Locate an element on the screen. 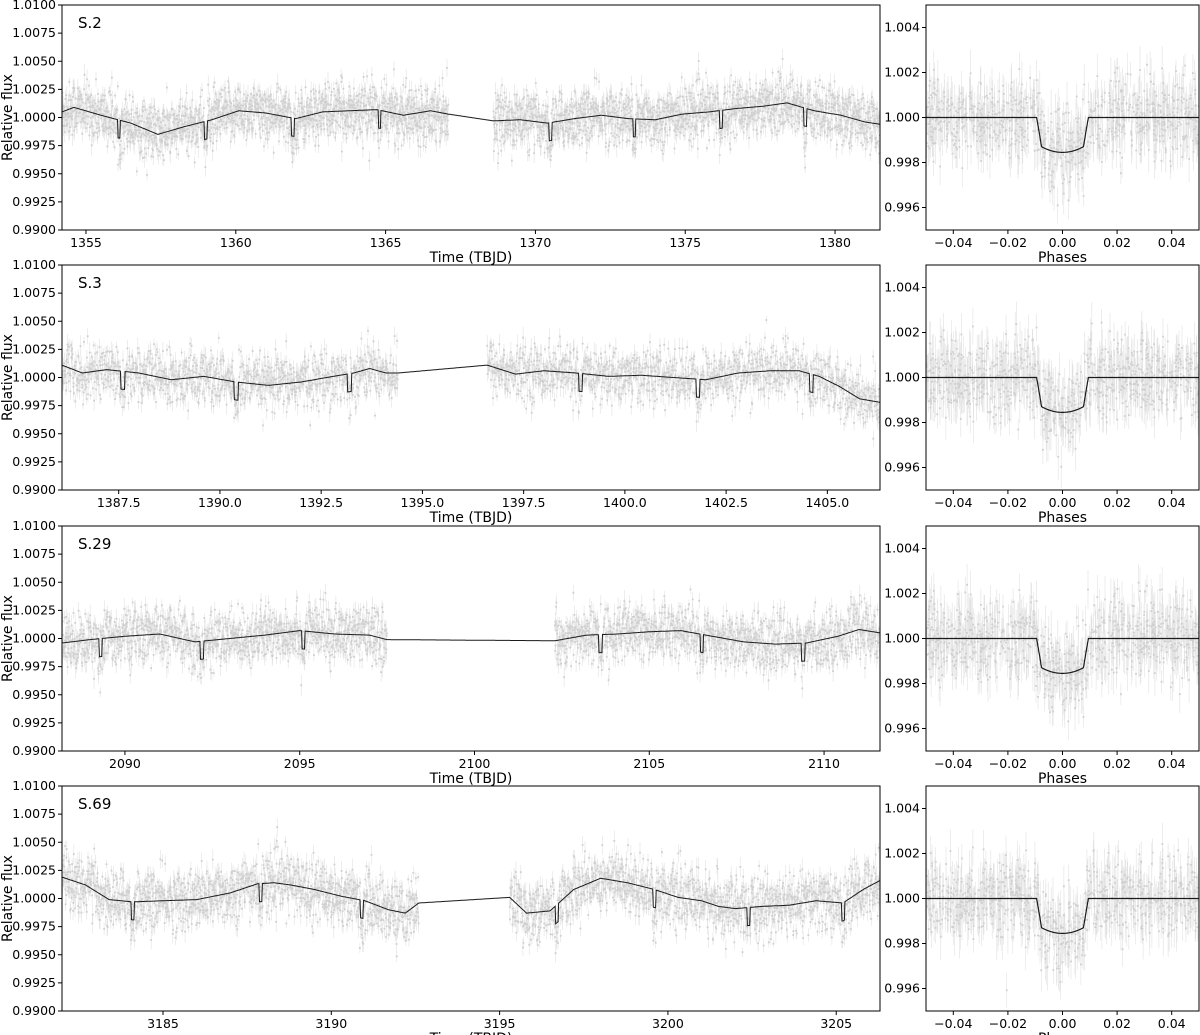 The width and height of the screenshot is (1200, 1035). x-tick-label: 1400.0 is located at coordinates (625, 502).